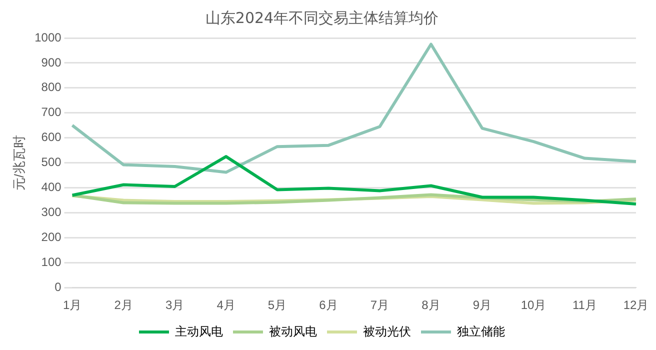 This screenshot has height=350, width=656. What do you see at coordinates (72, 305) in the screenshot?
I see `x-tick-label: 1月` at bounding box center [72, 305].